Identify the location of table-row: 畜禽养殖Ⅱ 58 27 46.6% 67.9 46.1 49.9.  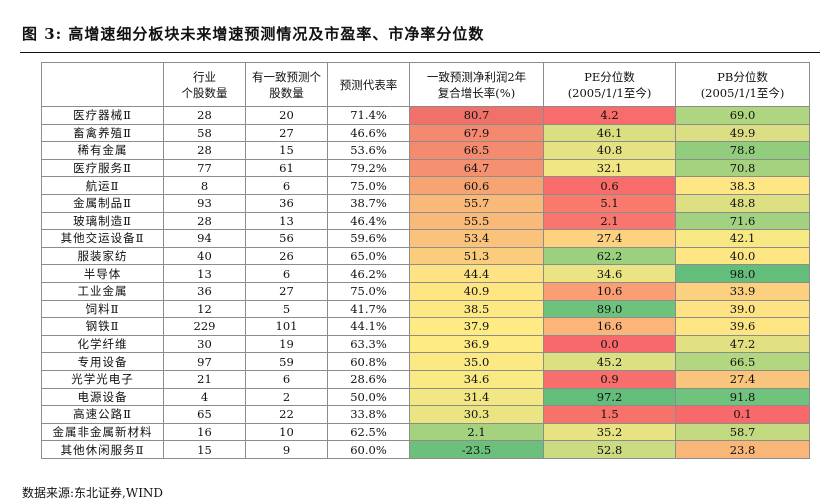
(425, 133).